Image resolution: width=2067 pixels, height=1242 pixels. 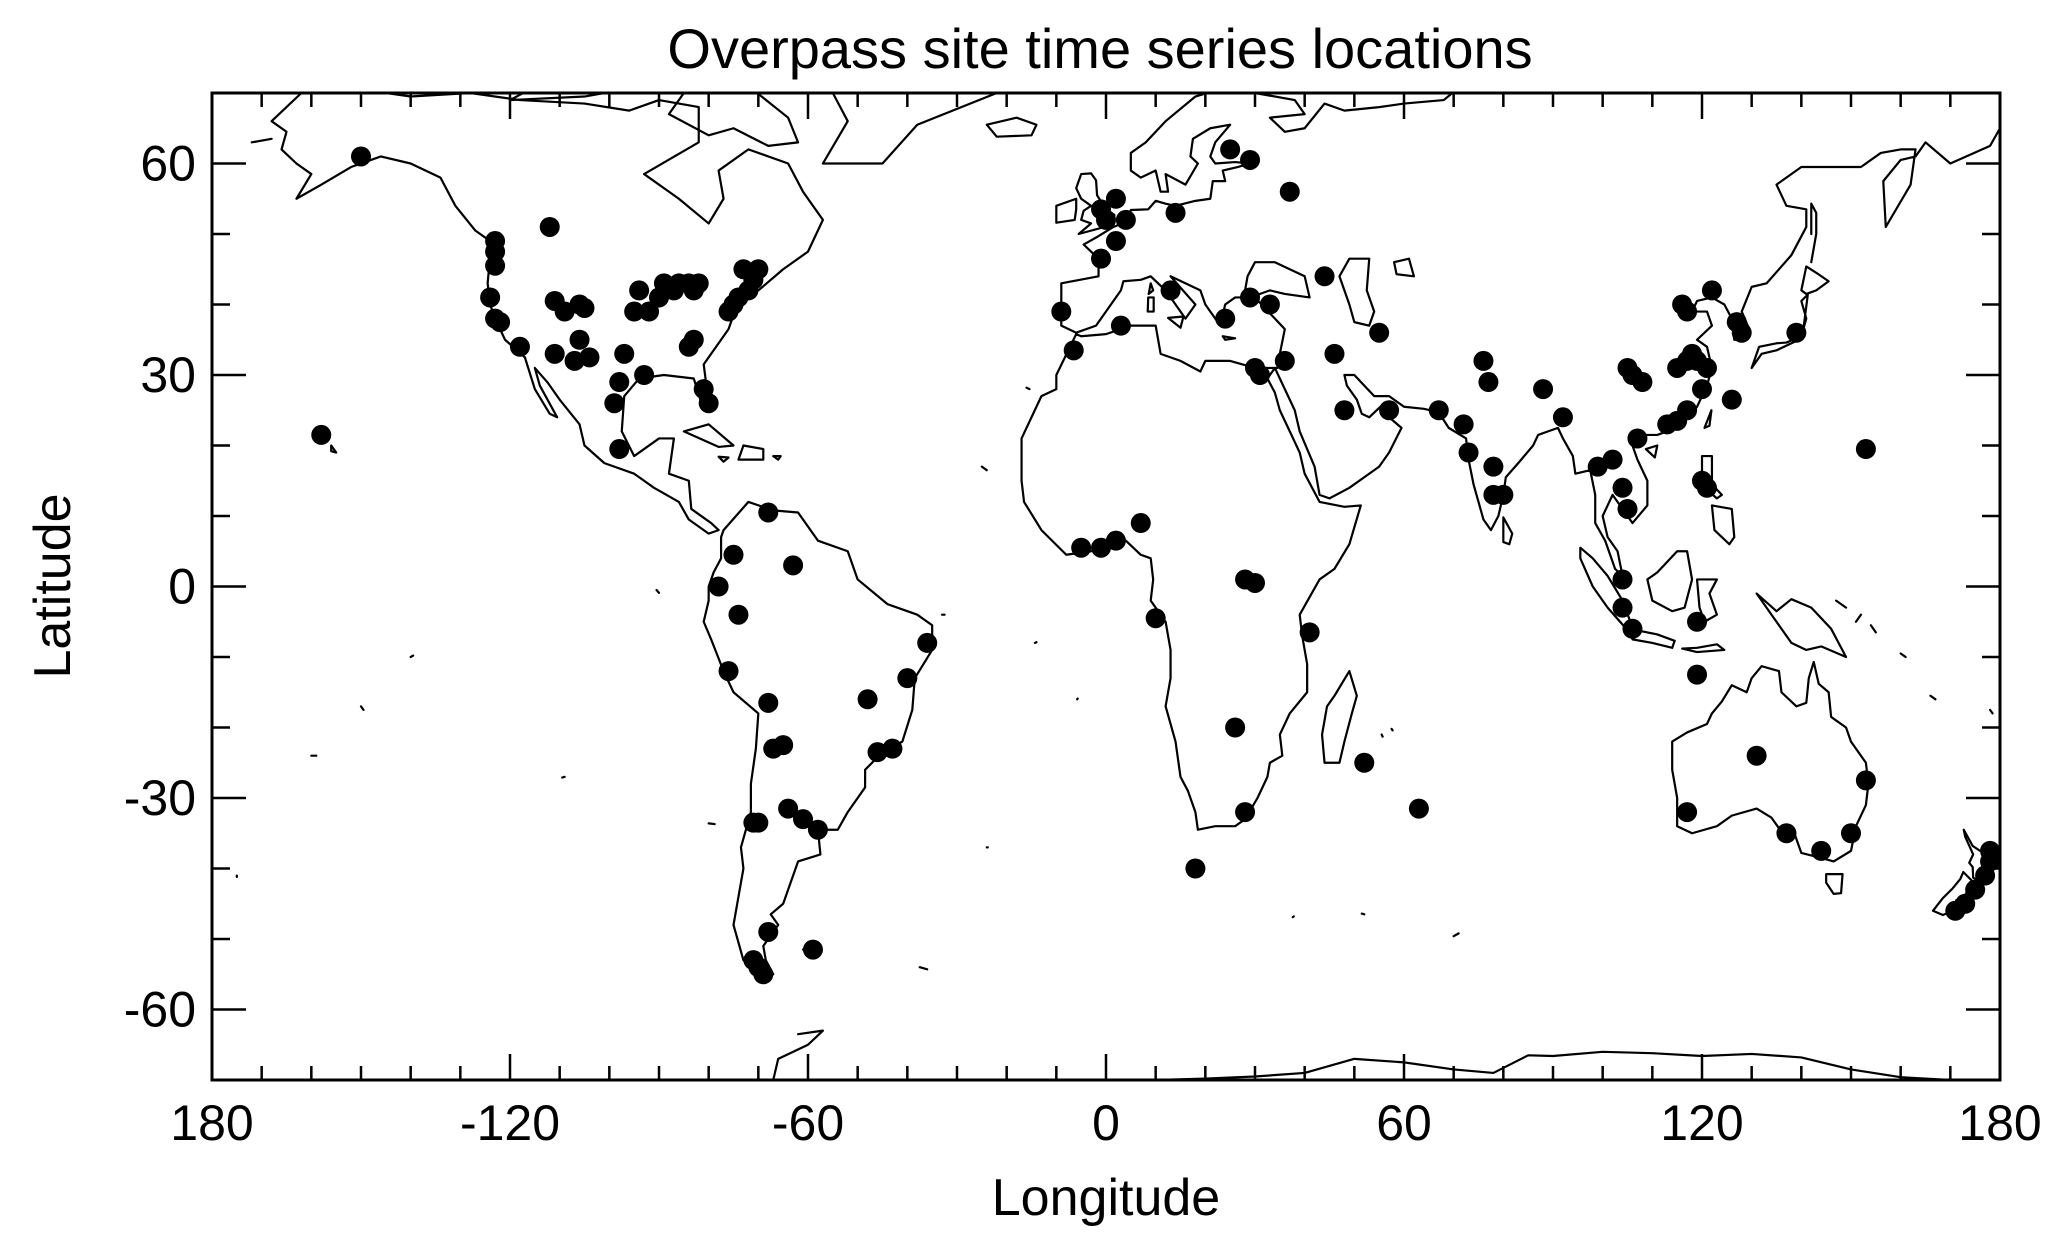 I want to click on y-tick-label: -60, so click(x=160, y=1010).